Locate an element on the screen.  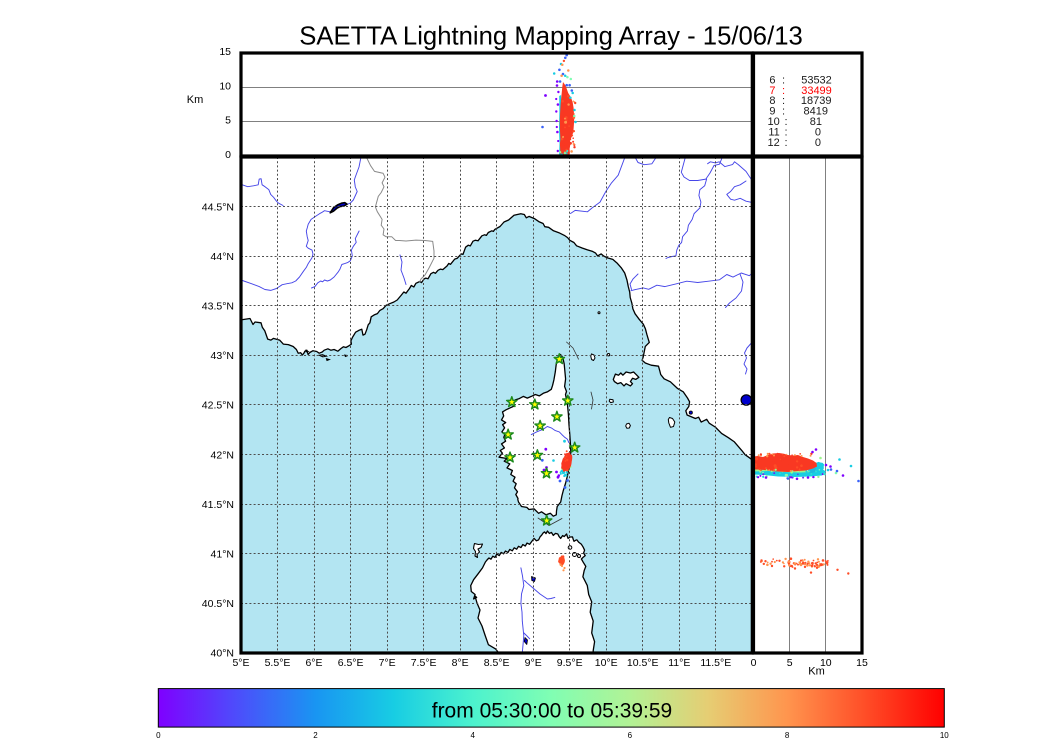
svg-text: 4 is located at coordinates (472, 735).